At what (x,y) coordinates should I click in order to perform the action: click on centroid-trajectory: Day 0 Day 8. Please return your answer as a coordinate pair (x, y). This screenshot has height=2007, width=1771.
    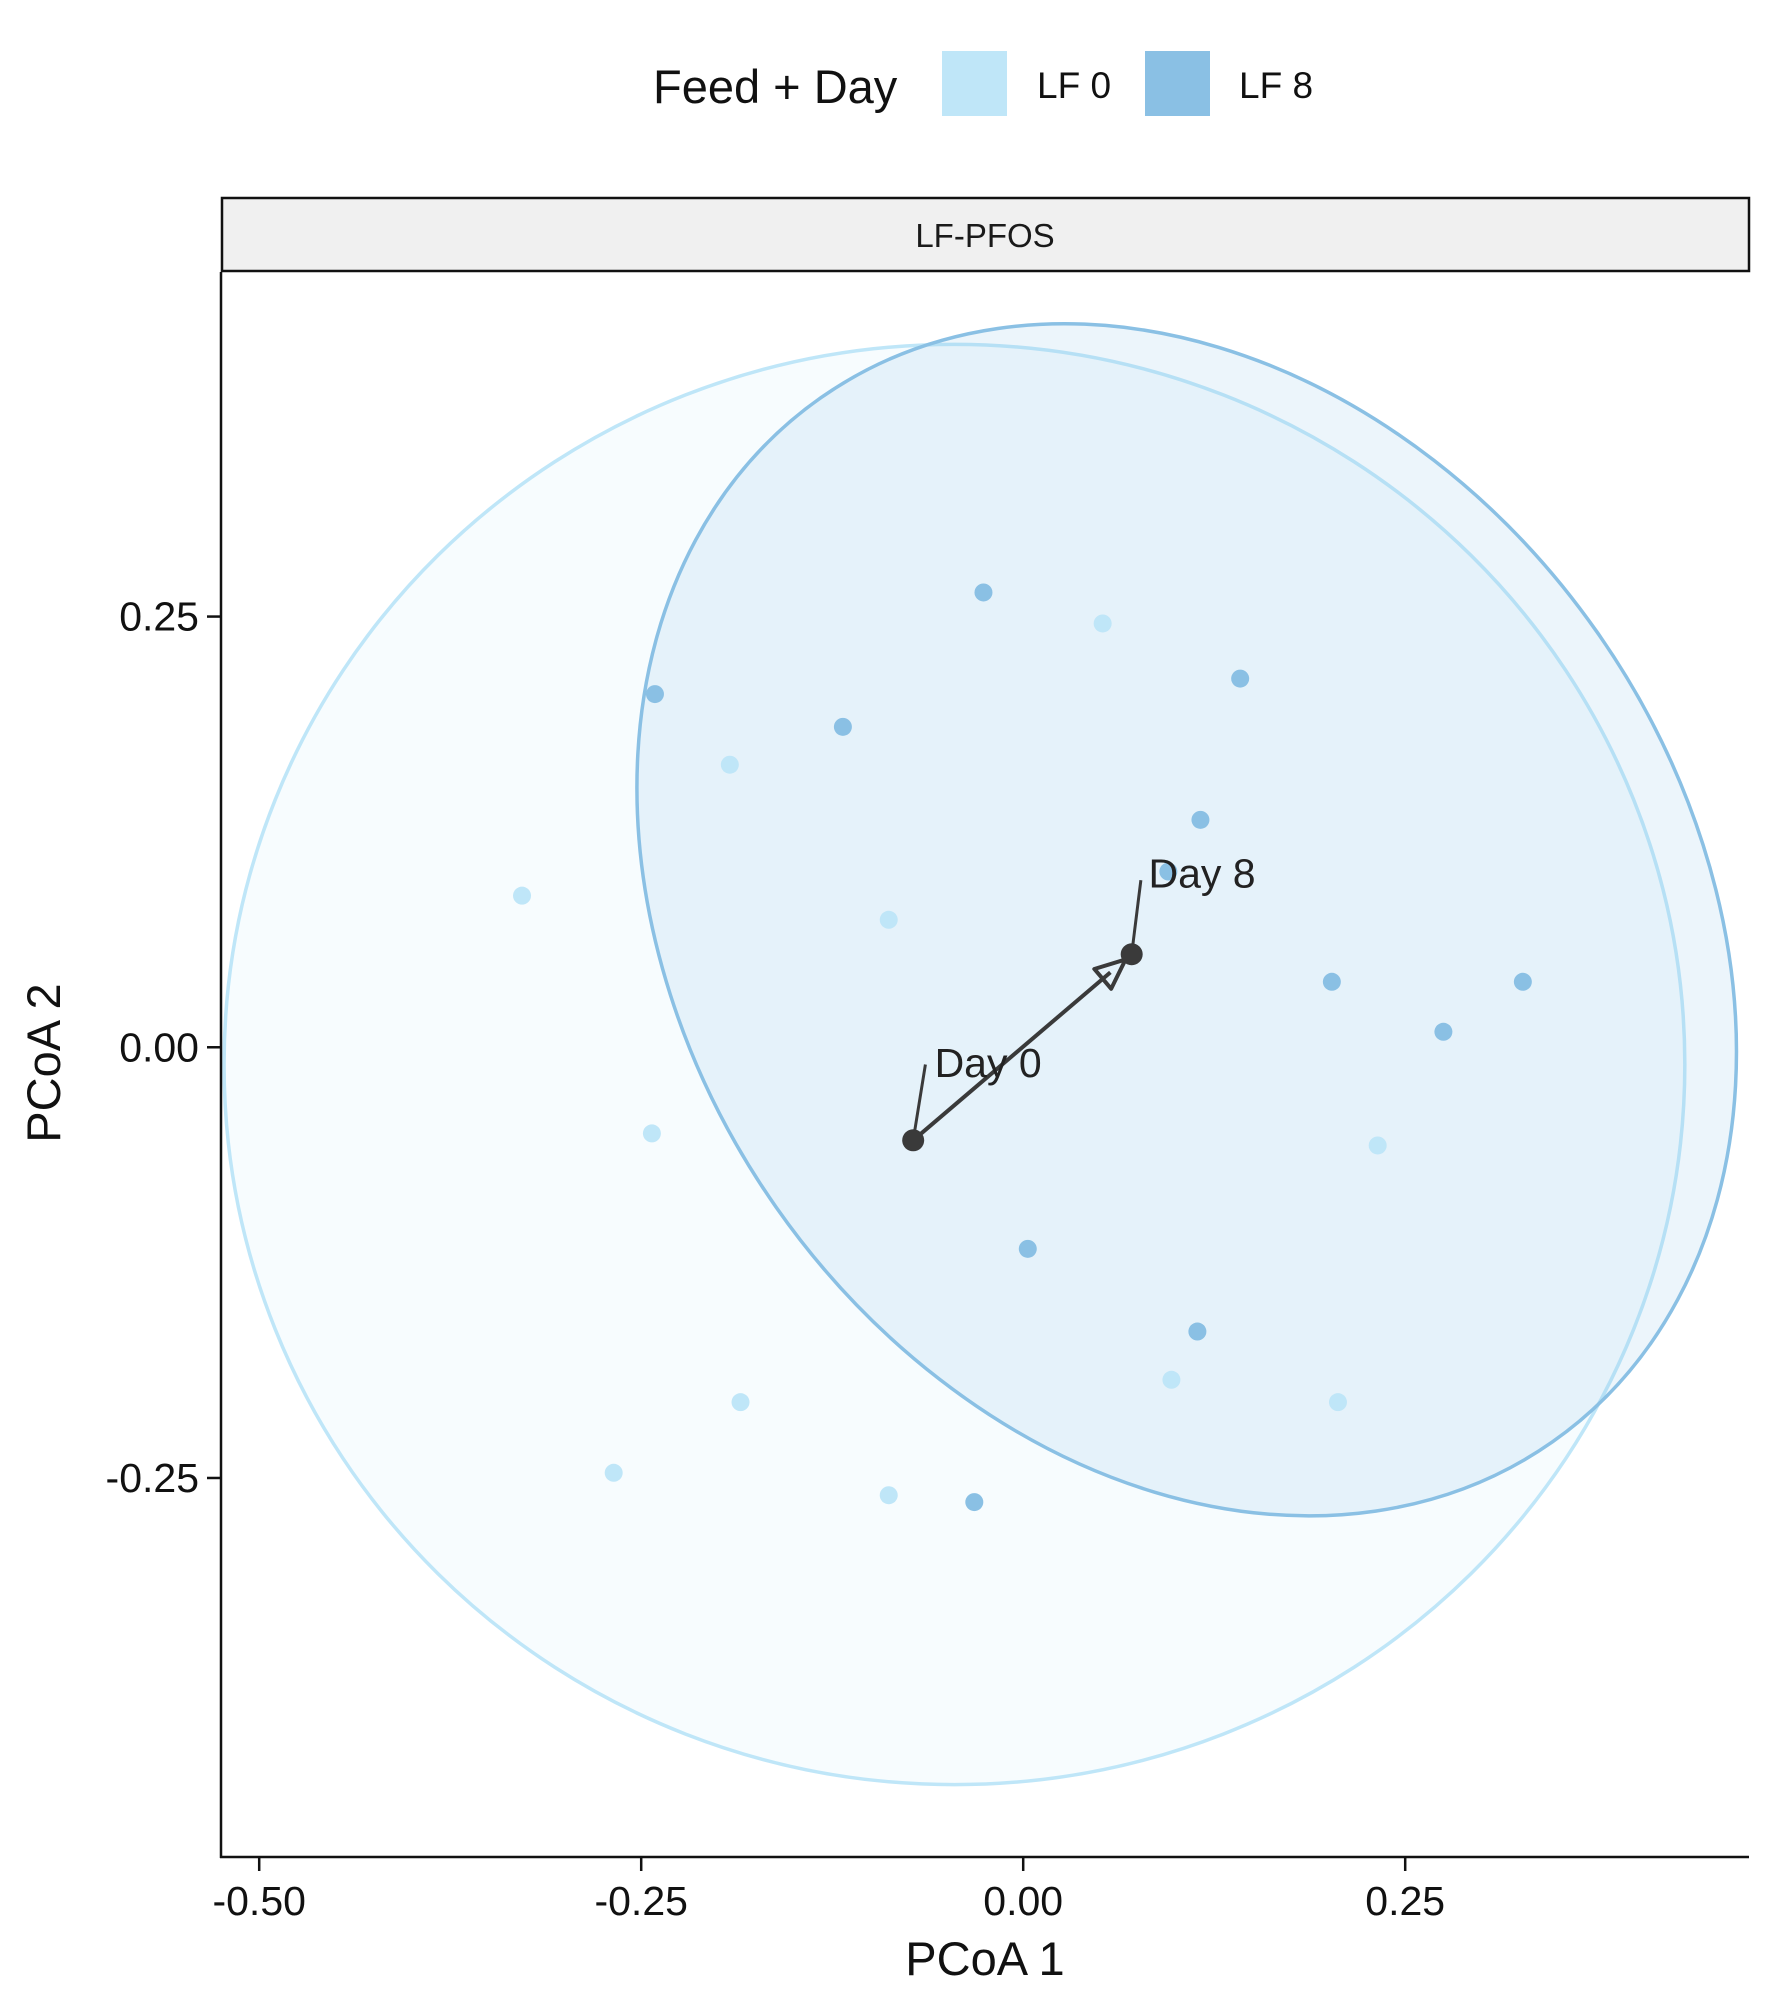
    Looking at the image, I should click on (1079, 1001).